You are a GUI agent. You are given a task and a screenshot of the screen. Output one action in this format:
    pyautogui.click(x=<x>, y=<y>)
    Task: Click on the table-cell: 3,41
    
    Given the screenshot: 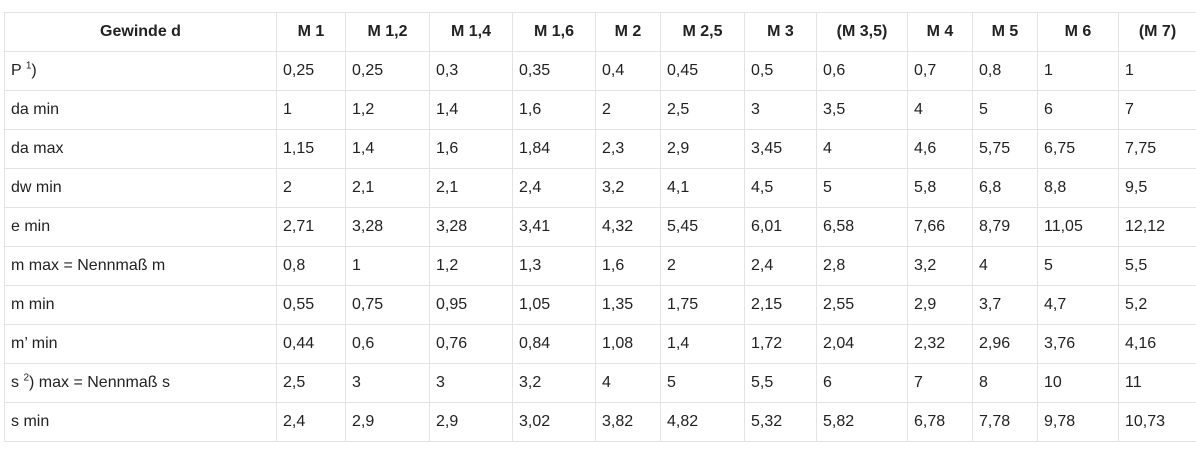 What is the action you would take?
    pyautogui.click(x=554, y=227)
    